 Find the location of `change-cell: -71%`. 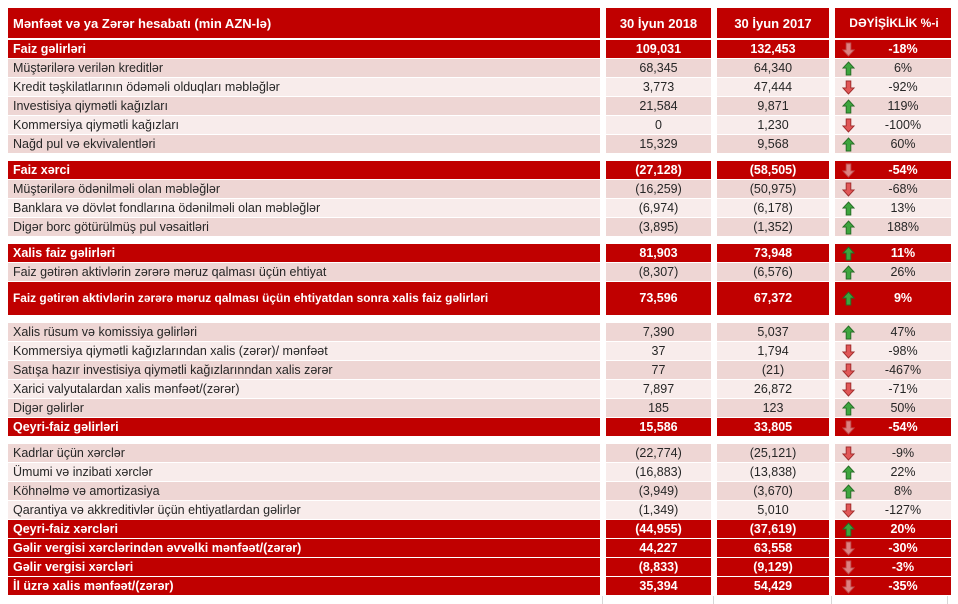

change-cell: -71% is located at coordinates (893, 389).